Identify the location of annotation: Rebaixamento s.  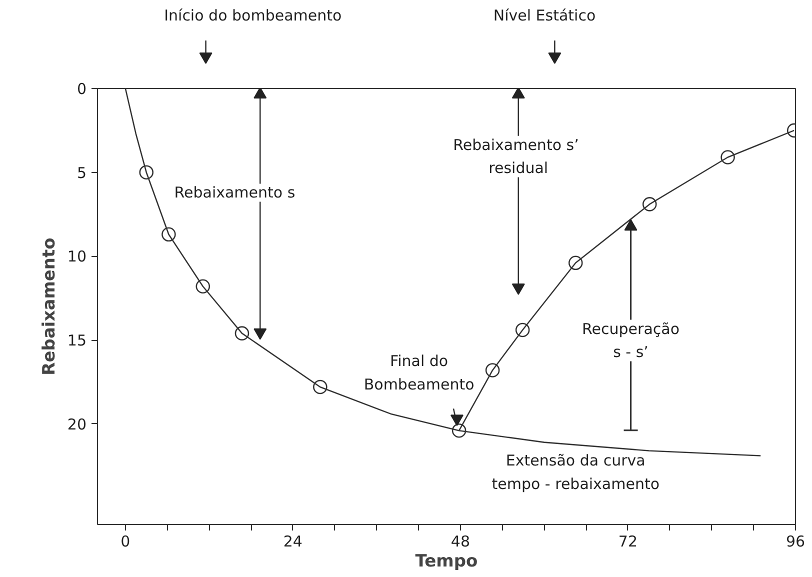
(235, 193).